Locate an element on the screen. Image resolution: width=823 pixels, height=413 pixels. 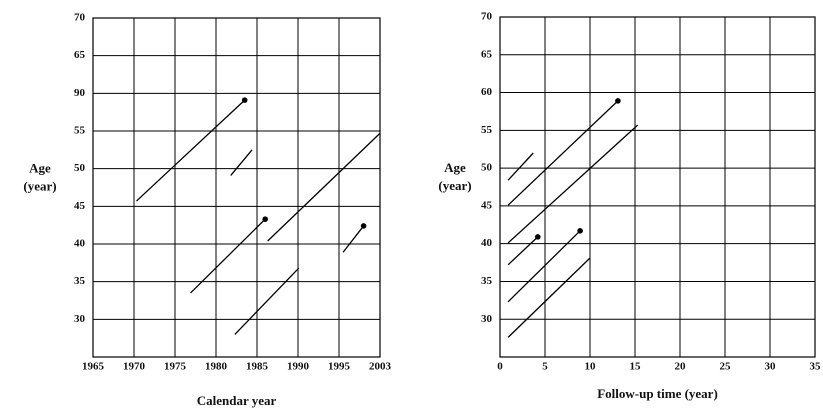
x-tick-label: 1985 is located at coordinates (257, 367).